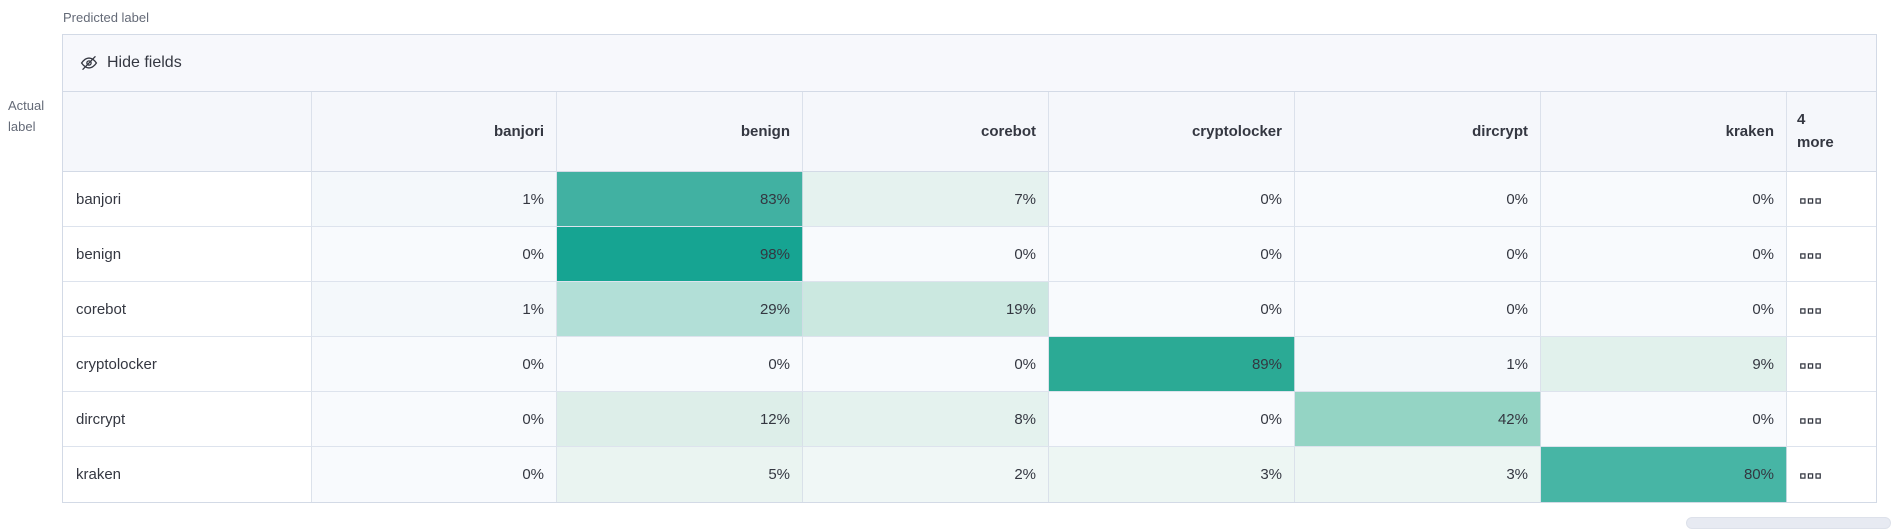  I want to click on grid-toolbar: Hide fields, so click(969, 63).